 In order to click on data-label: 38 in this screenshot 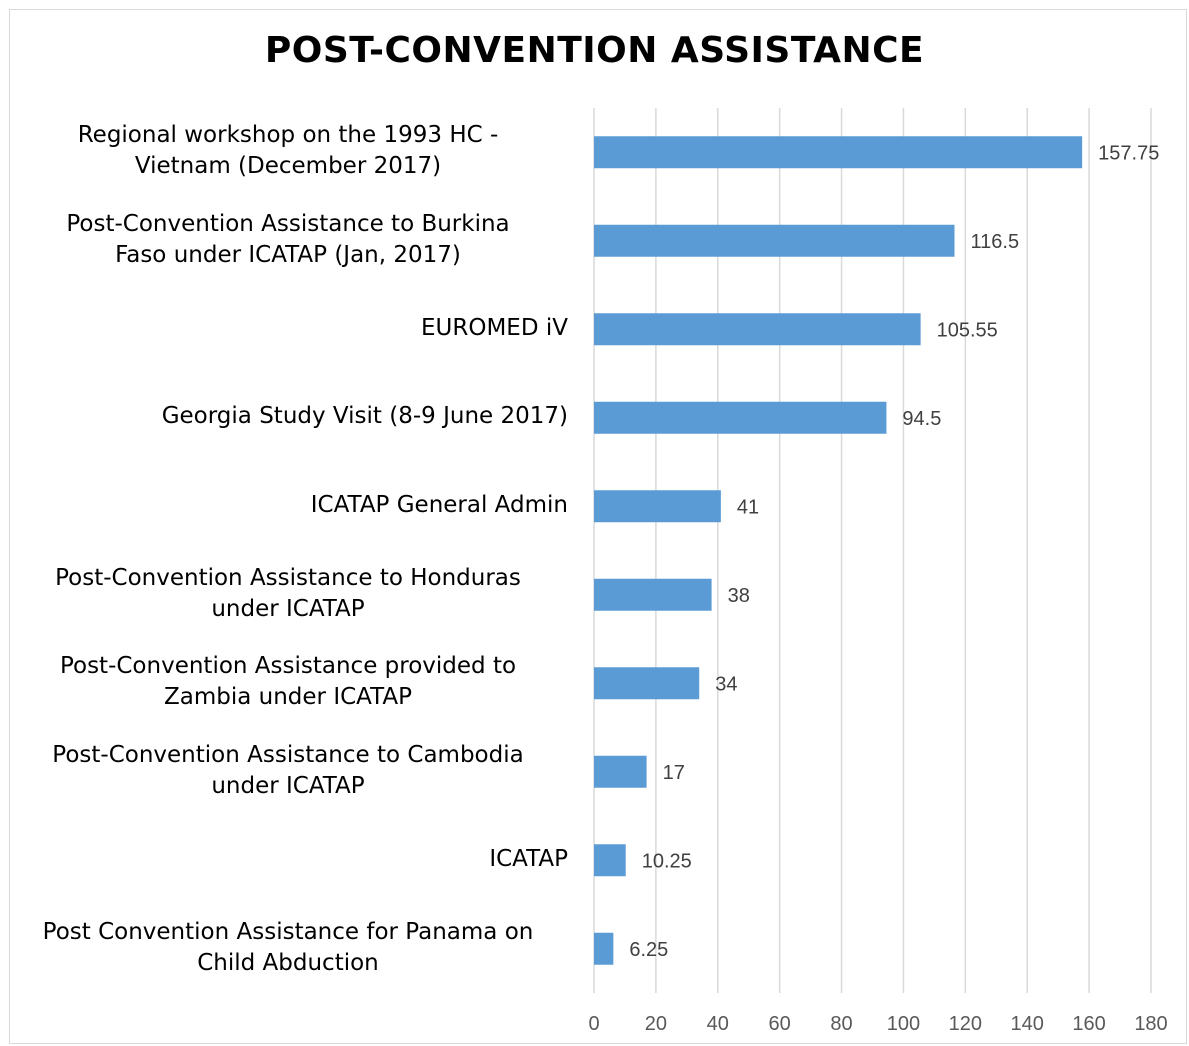, I will do `click(739, 596)`.